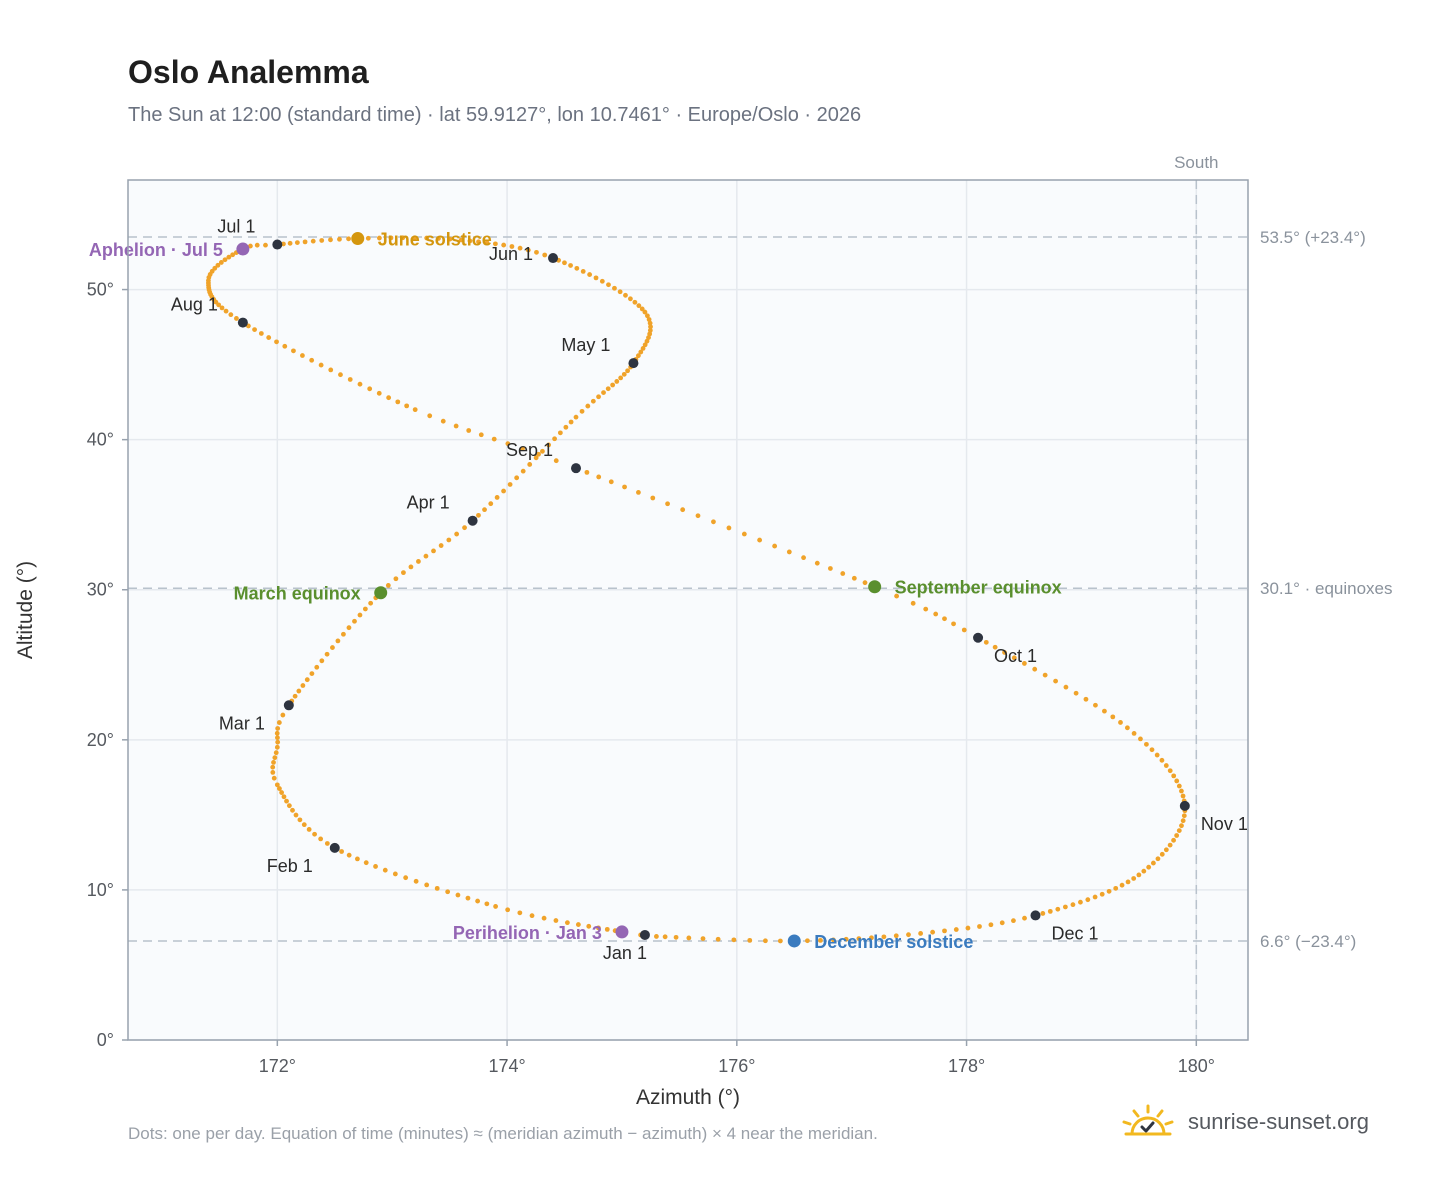  Describe the element at coordinates (428, 503) in the screenshot. I see `month-marker-label: Apr 1` at that location.